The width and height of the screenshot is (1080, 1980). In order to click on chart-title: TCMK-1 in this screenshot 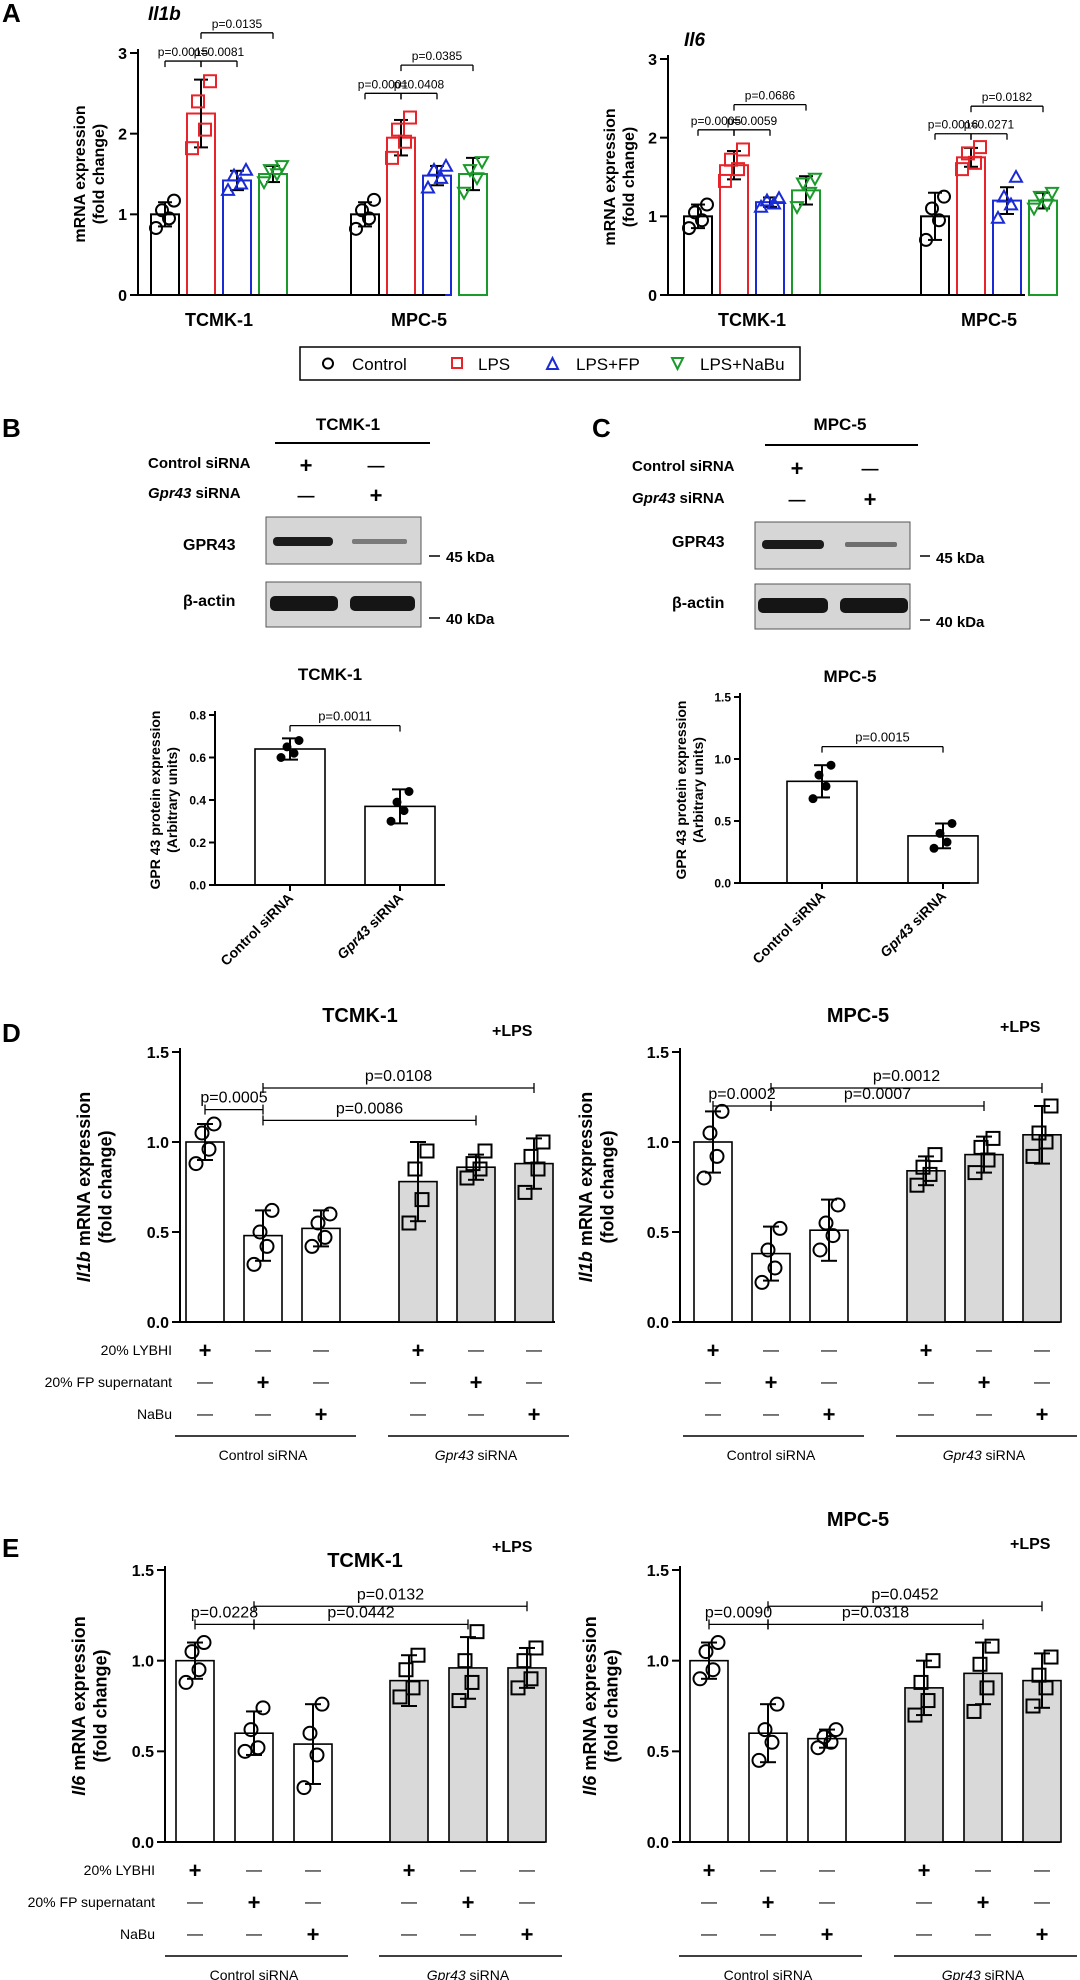, I will do `click(360, 1016)`.